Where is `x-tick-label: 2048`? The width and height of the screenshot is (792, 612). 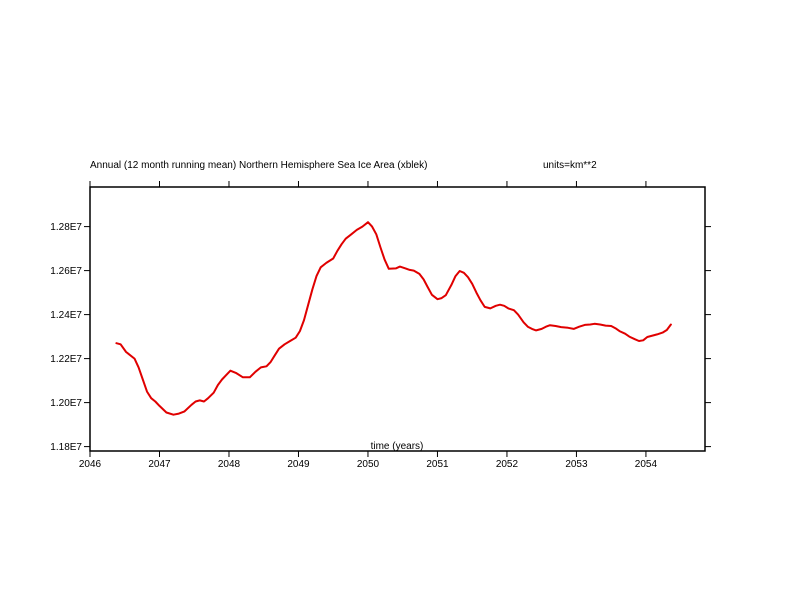
x-tick-label: 2048 is located at coordinates (229, 464).